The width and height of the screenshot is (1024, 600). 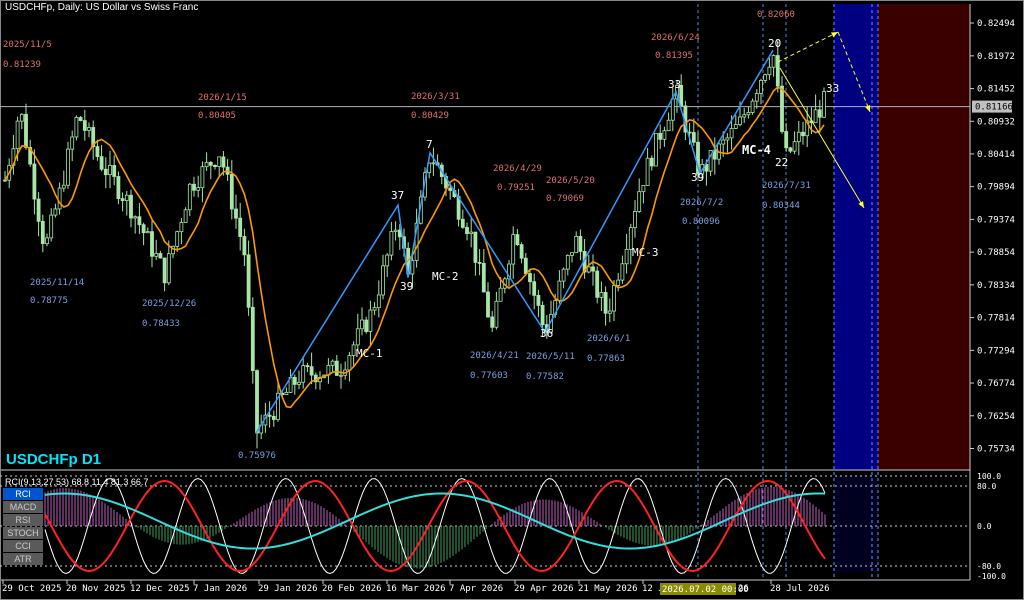 I want to click on current-price-label: 0.81166, so click(x=994, y=108).